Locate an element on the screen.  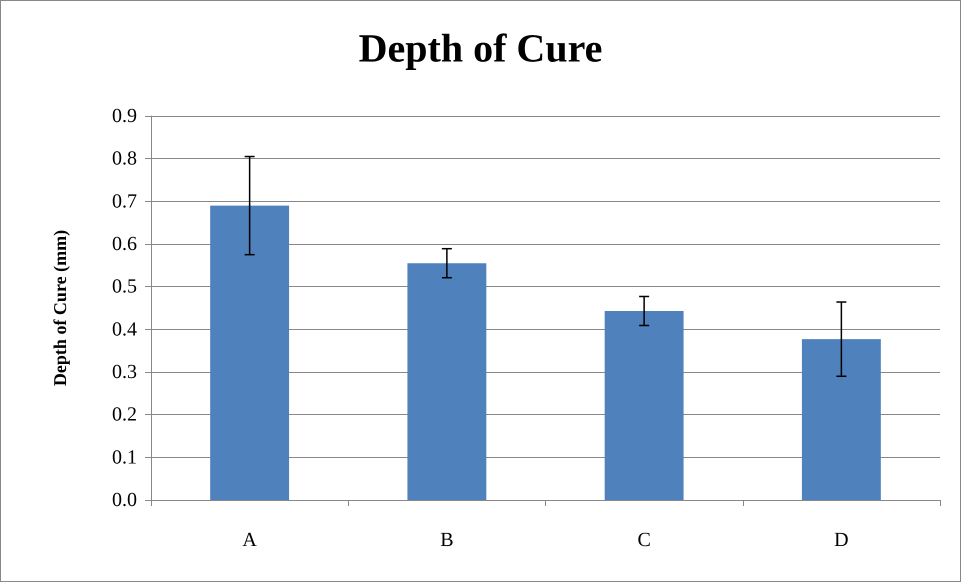
x-tick-label: C is located at coordinates (644, 540).